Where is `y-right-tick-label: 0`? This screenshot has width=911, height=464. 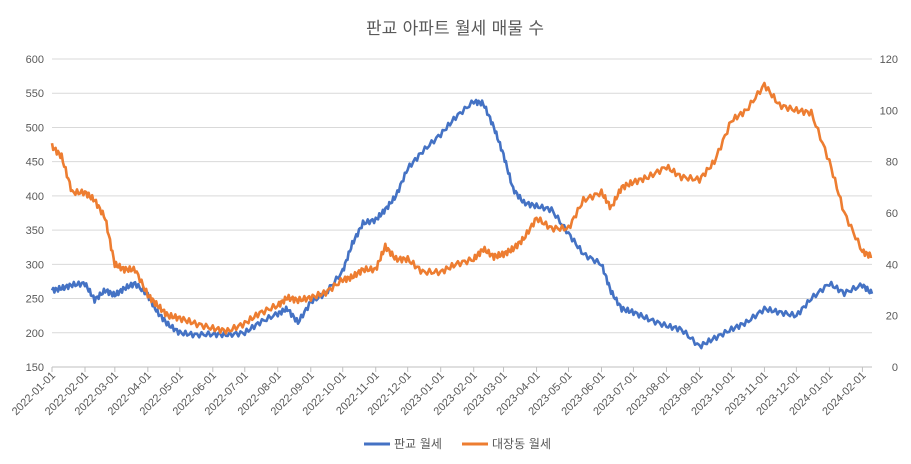
y-right-tick-label: 0 is located at coordinates (895, 368).